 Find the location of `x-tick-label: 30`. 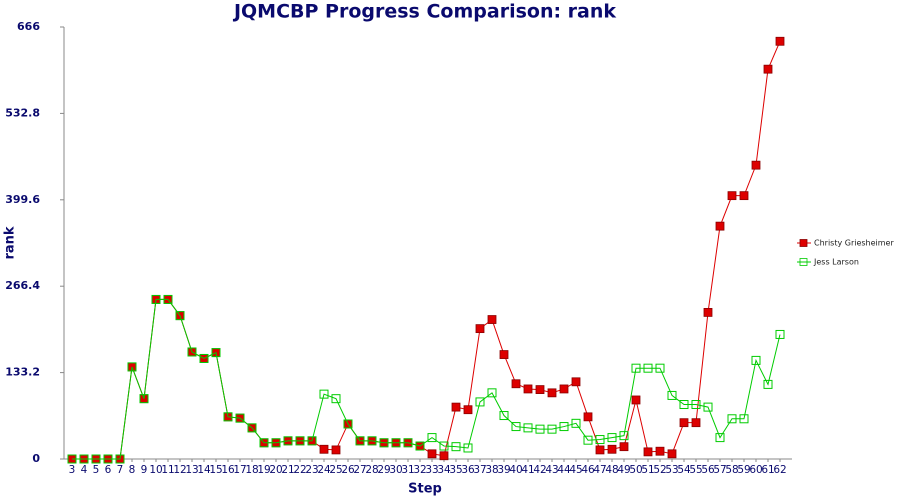

x-tick-label: 30 is located at coordinates (395, 470).